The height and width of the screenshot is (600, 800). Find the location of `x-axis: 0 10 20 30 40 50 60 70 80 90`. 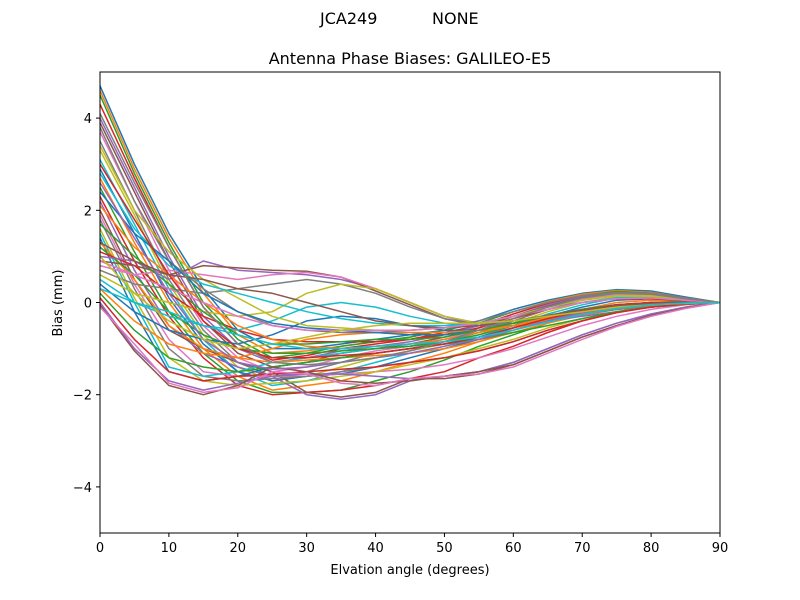

x-axis: 0 10 20 30 40 50 60 70 80 90 is located at coordinates (412, 544).